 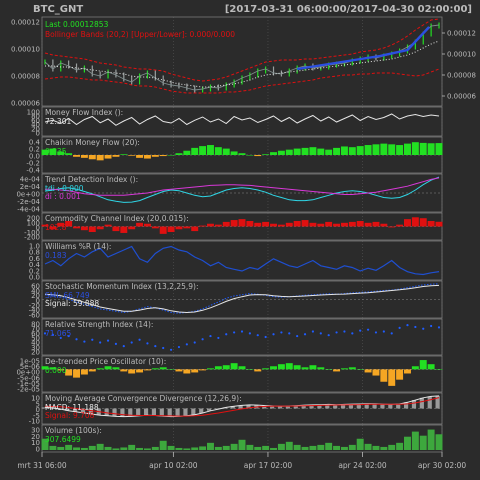 What do you see at coordinates (35, 443) in the screenshot?
I see `volume-ytick-label: 10` at bounding box center [35, 443].